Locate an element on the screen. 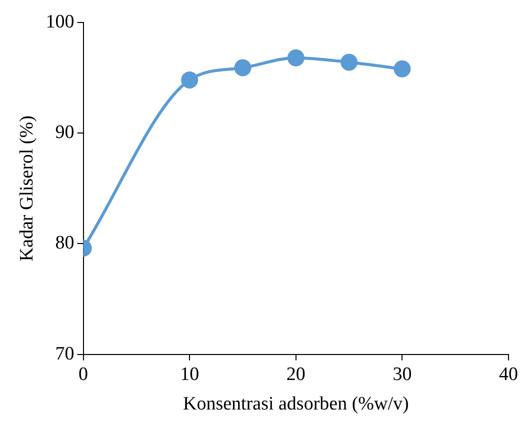 The height and width of the screenshot is (432, 529). x-tick-label: 30 is located at coordinates (402, 374).